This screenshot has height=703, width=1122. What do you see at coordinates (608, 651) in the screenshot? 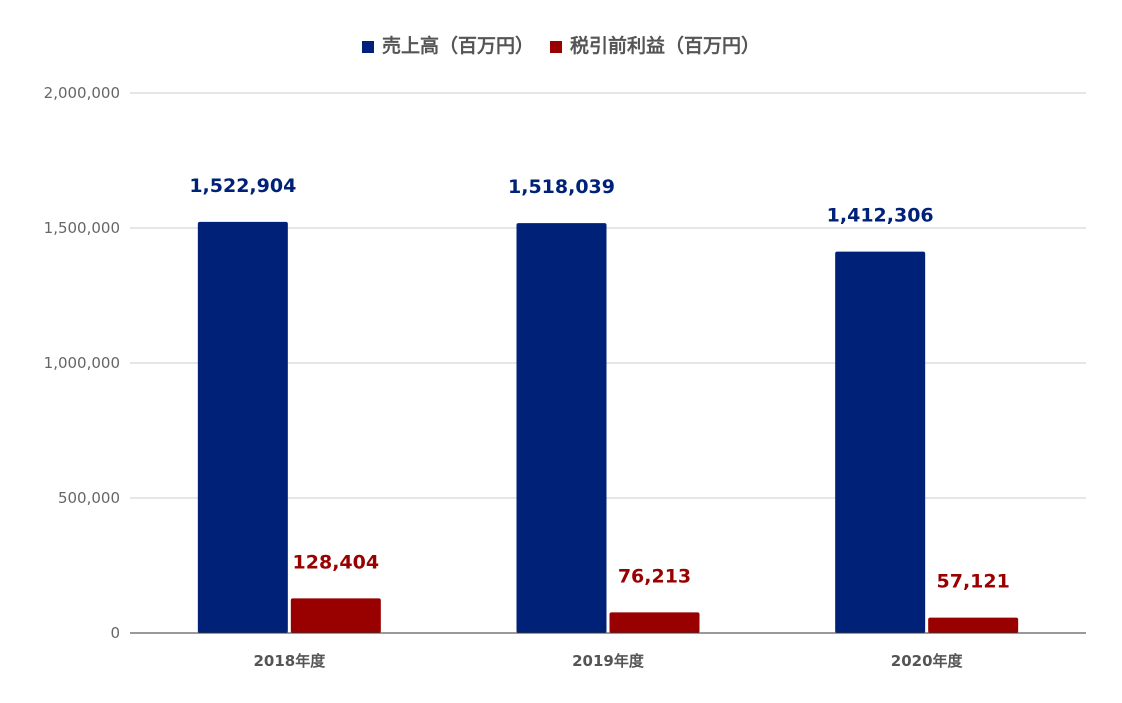
I see `x-axis: 2018年度 2019年度 2020年度` at bounding box center [608, 651].